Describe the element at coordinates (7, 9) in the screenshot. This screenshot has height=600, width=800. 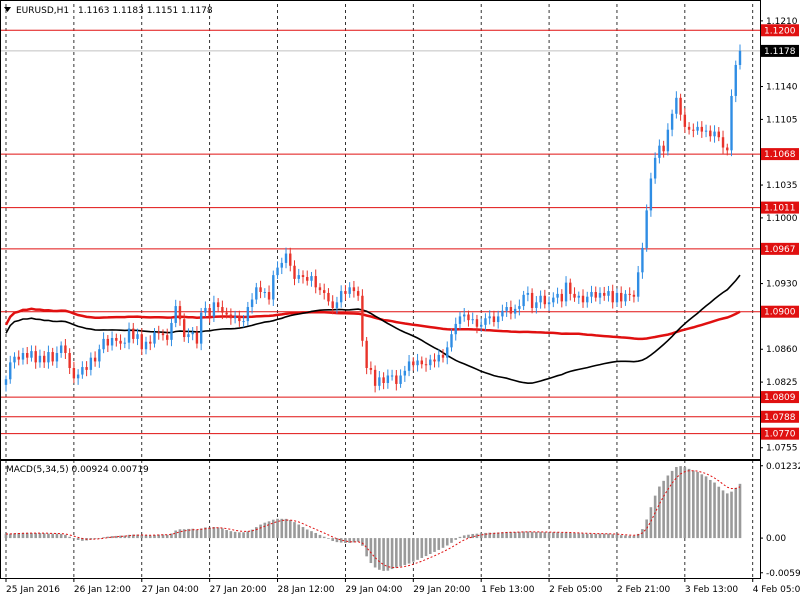
I see `triangle-down-icon` at that location.